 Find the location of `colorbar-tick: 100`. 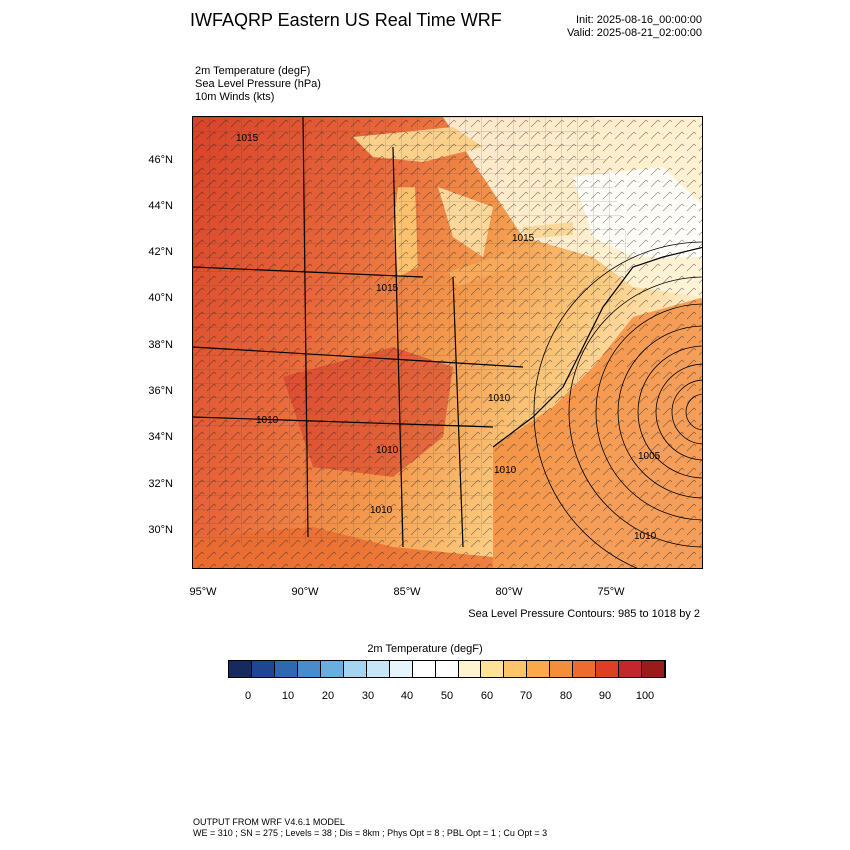

colorbar-tick: 100 is located at coordinates (645, 696).